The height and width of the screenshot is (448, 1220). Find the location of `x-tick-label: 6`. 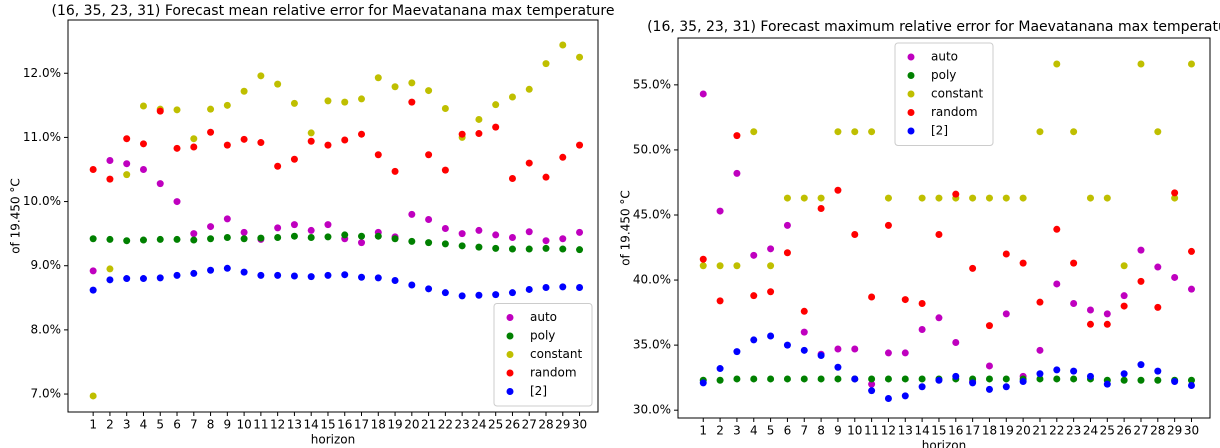

x-tick-label: 6 is located at coordinates (177, 425).